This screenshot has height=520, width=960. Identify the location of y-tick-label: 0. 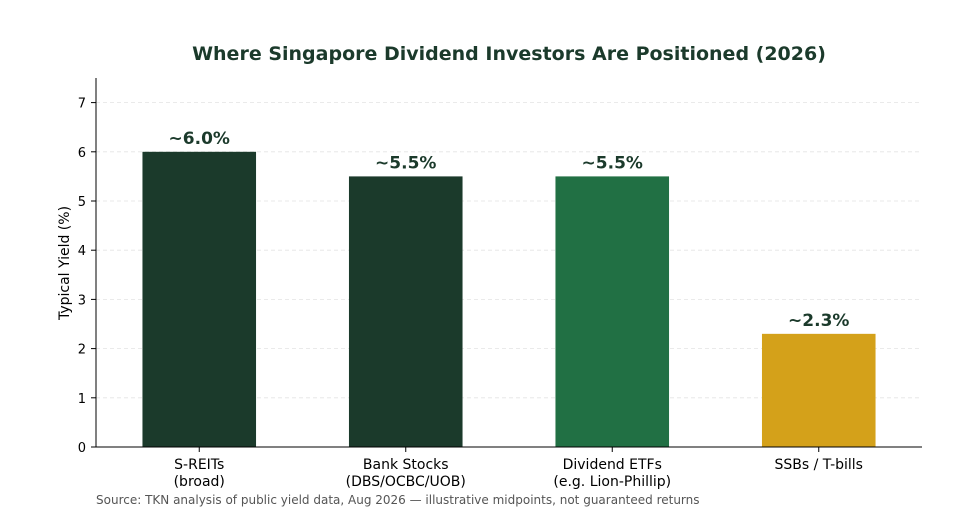
(82, 448).